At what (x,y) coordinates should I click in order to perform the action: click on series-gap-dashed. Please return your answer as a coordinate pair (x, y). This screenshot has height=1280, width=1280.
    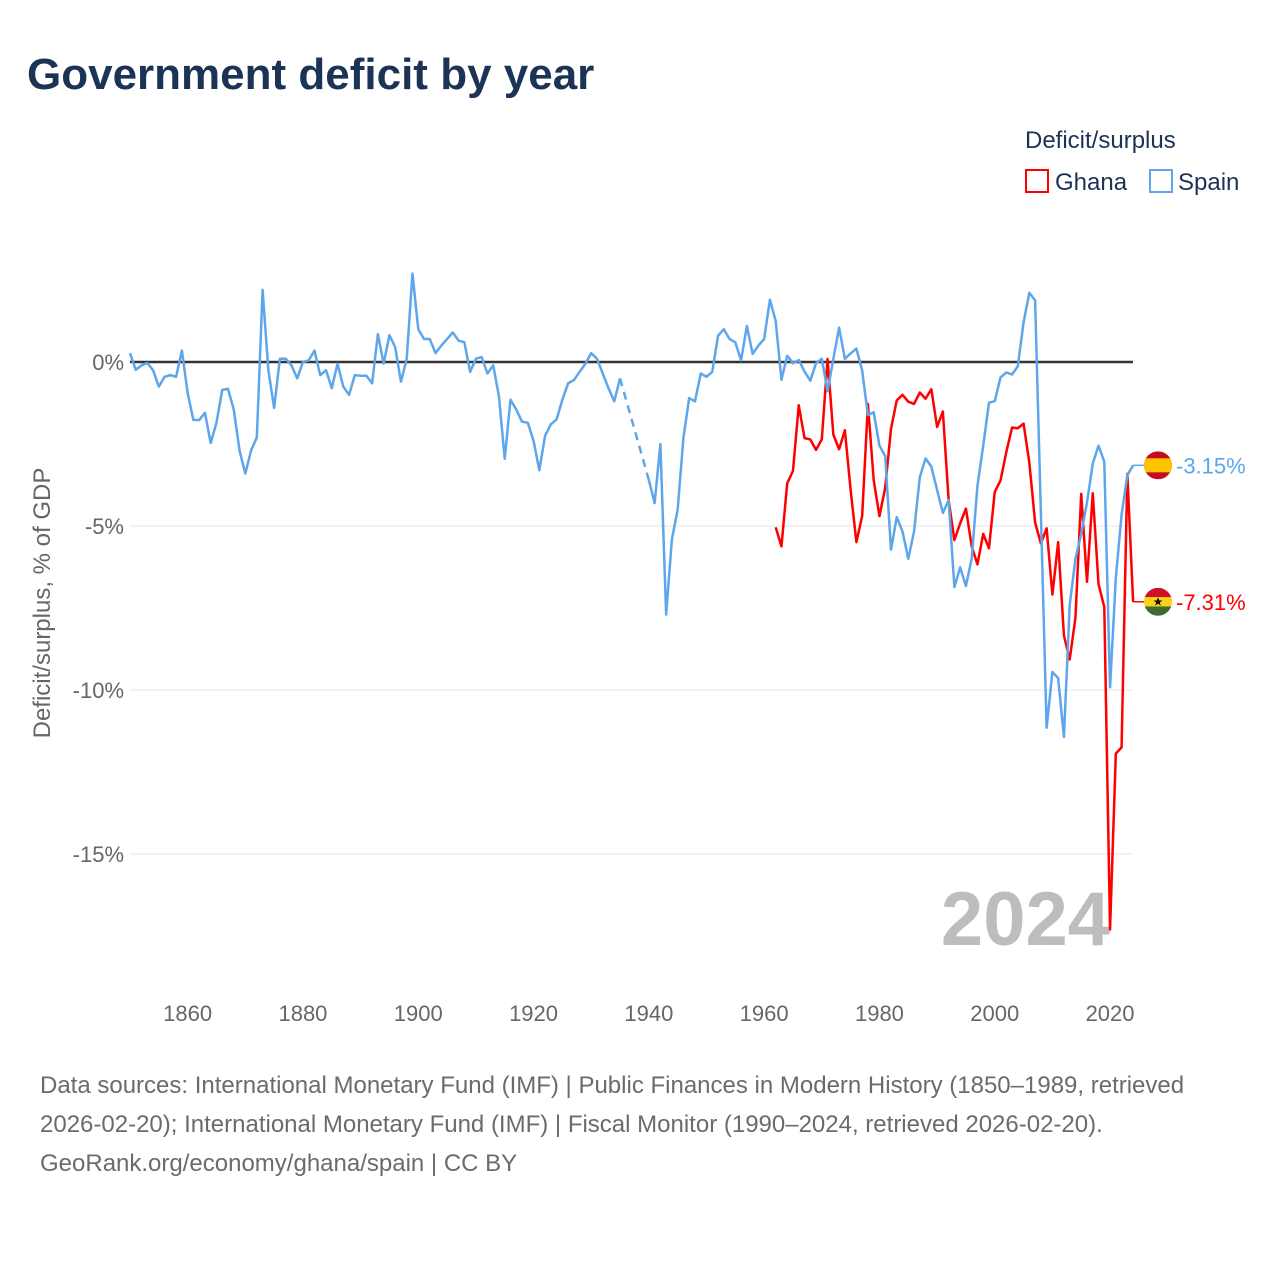
    Looking at the image, I should click on (634, 429).